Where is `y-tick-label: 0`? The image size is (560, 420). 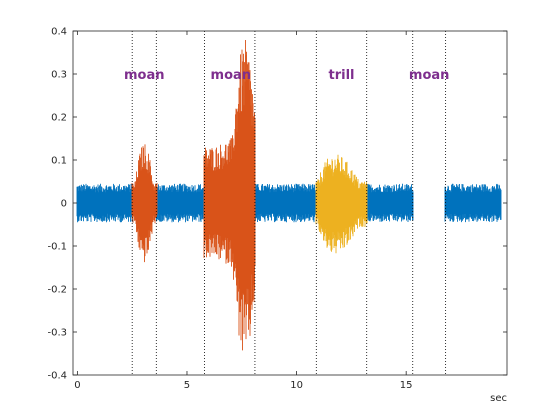 y-tick-label: 0 is located at coordinates (64, 204).